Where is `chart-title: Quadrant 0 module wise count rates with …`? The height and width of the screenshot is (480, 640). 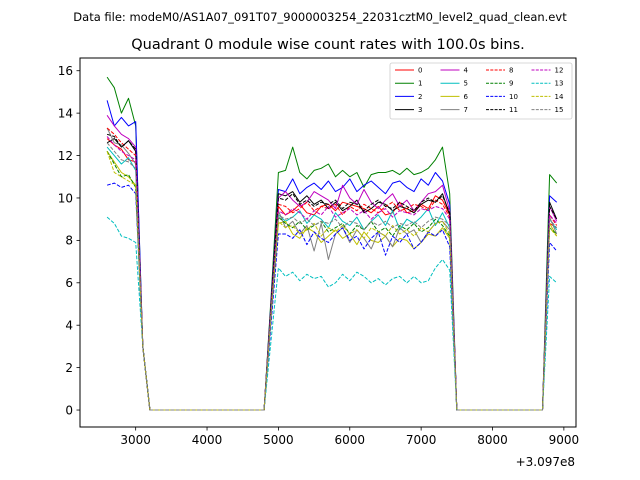 chart-title: Quadrant 0 module wise count rates with … is located at coordinates (328, 45).